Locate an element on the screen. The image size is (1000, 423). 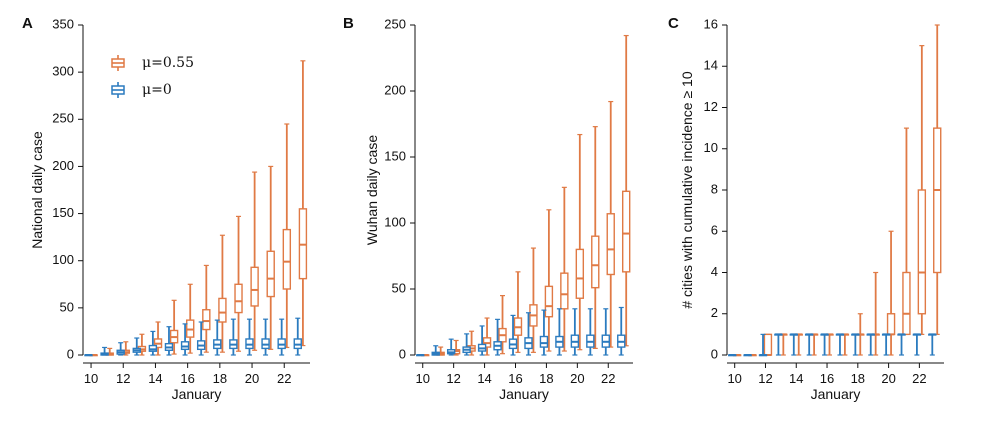
y-tick-label: 4 is located at coordinates (714, 271).